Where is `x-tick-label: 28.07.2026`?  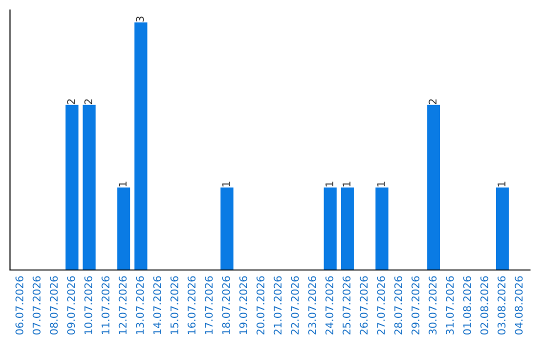 x-tick-label: 28.07.2026 is located at coordinates (398, 305).